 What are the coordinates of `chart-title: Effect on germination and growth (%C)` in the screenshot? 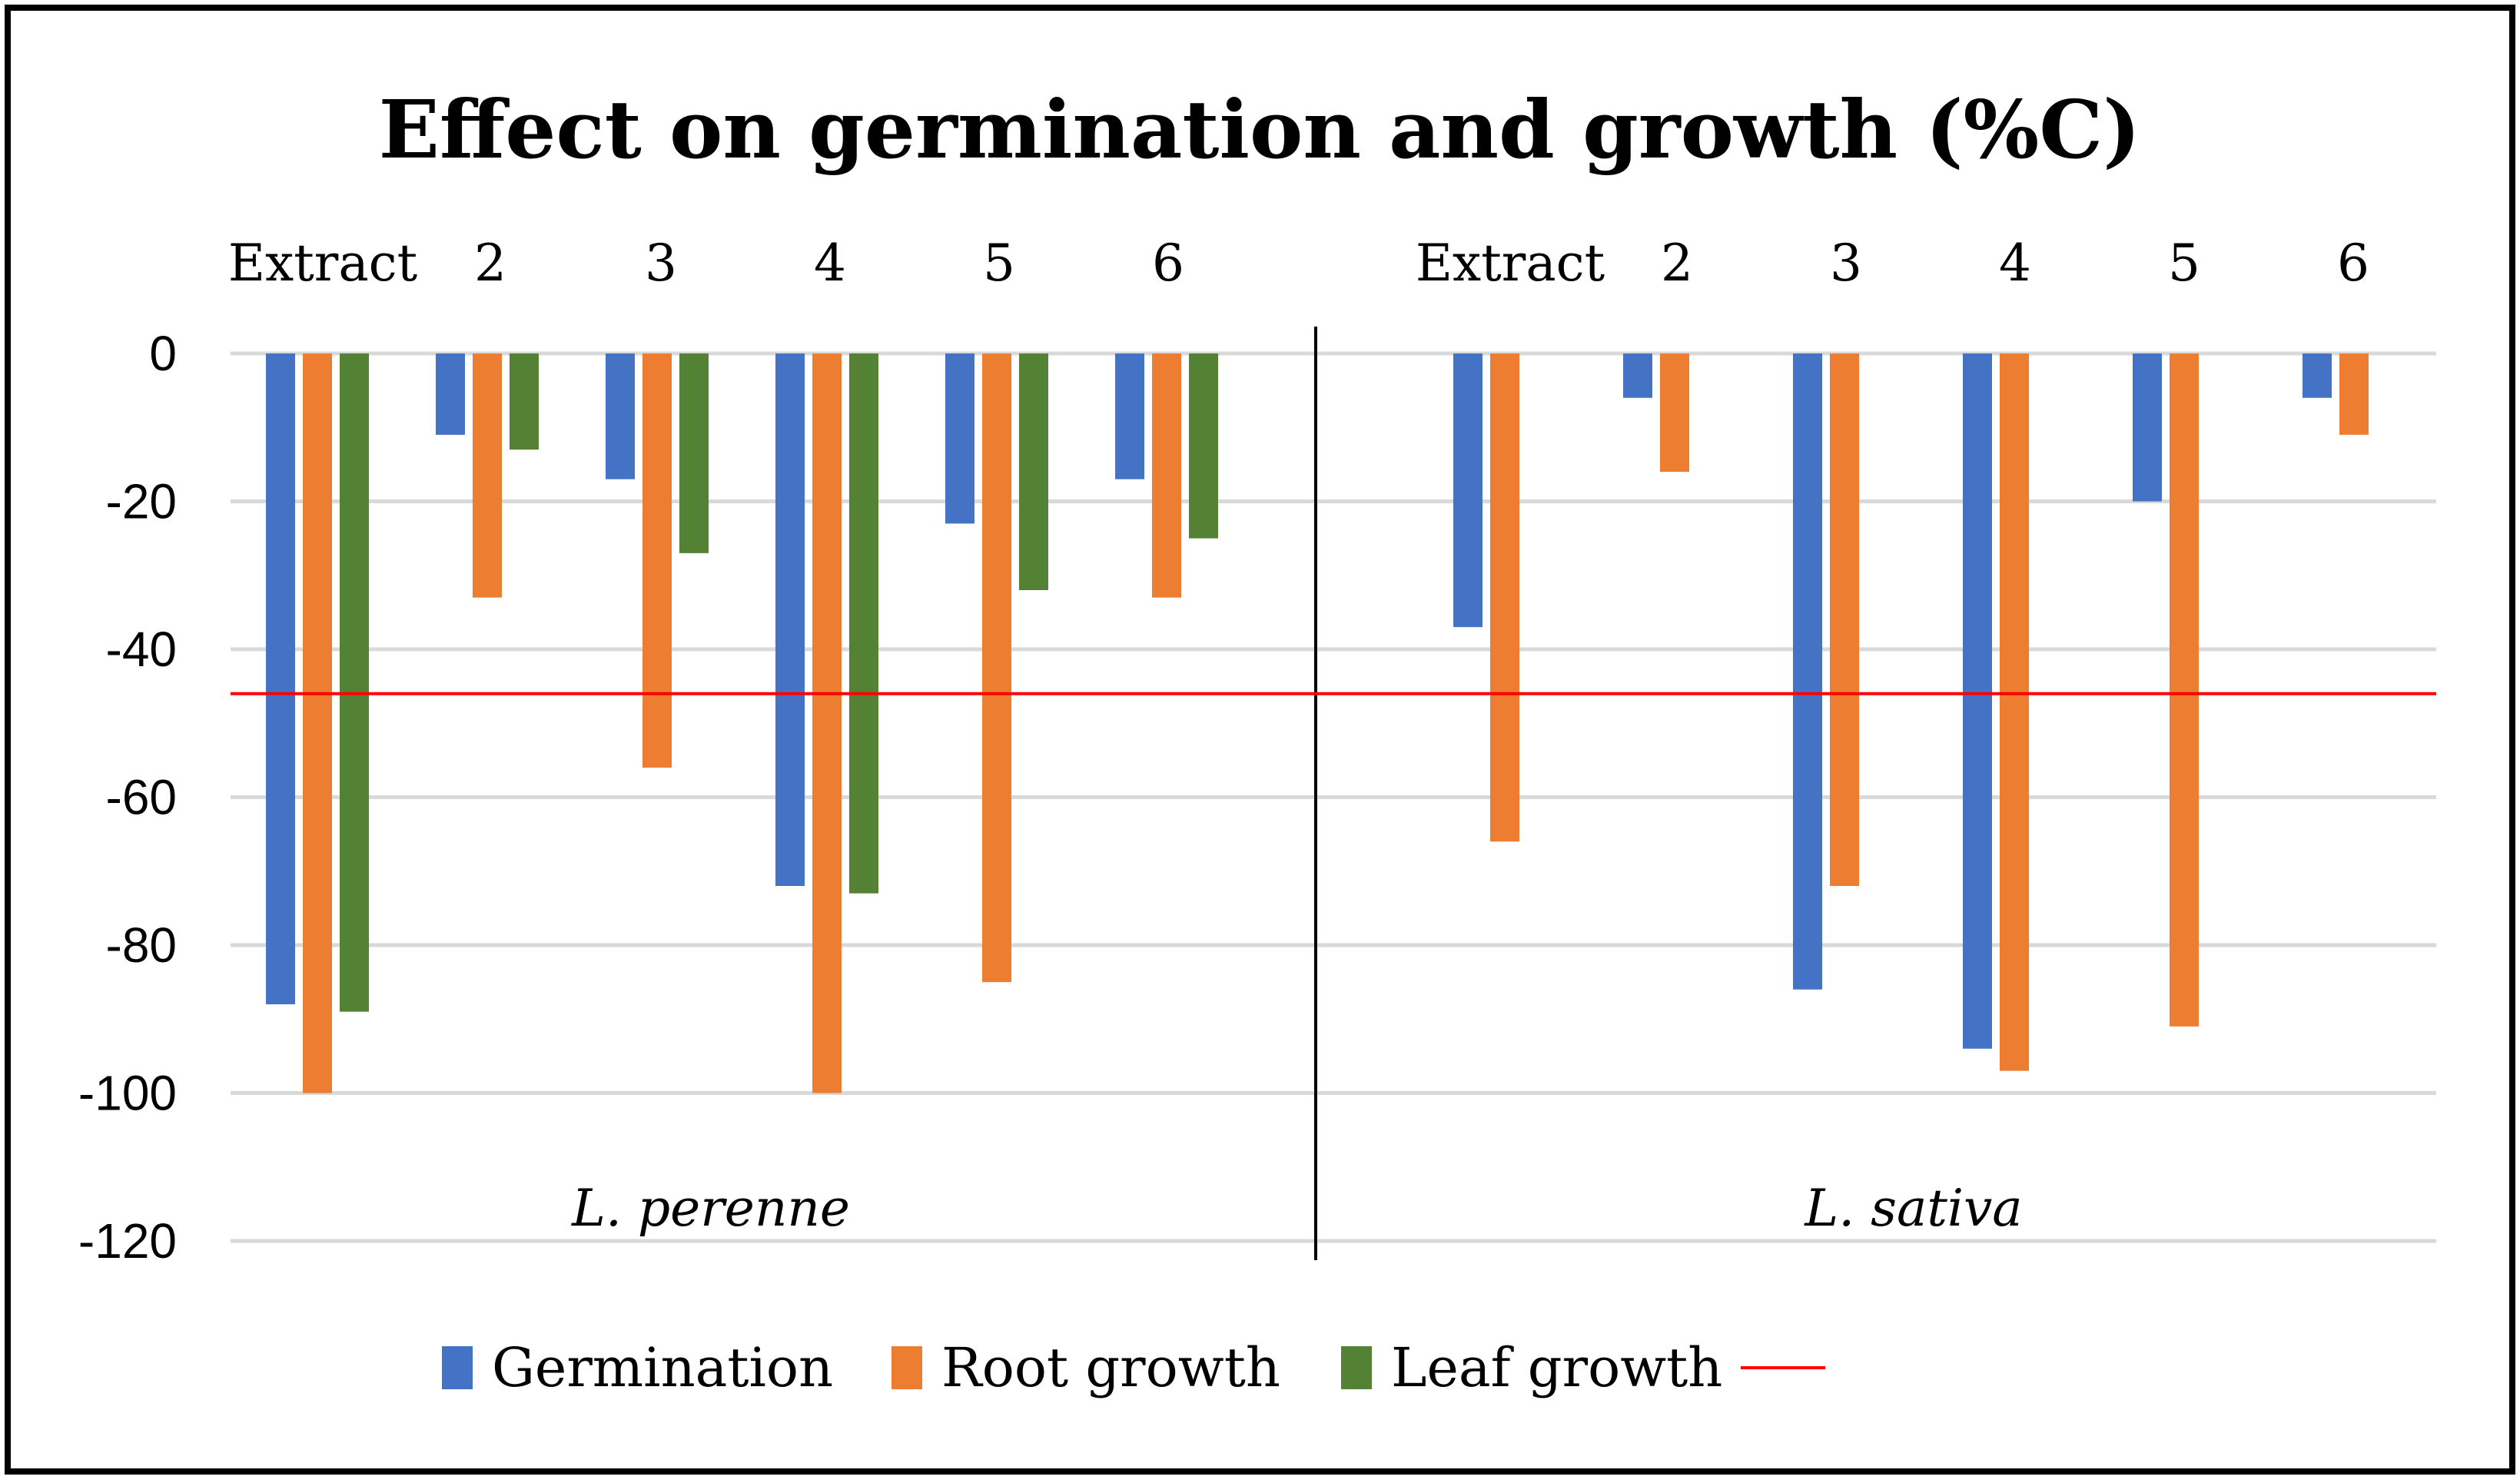 It's located at (1260, 129).